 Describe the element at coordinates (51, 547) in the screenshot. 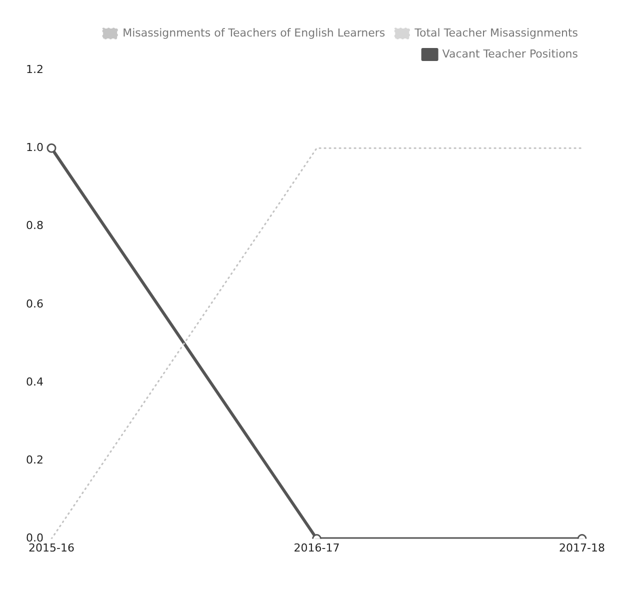

I see `x-tick-label: 2015-16` at that location.